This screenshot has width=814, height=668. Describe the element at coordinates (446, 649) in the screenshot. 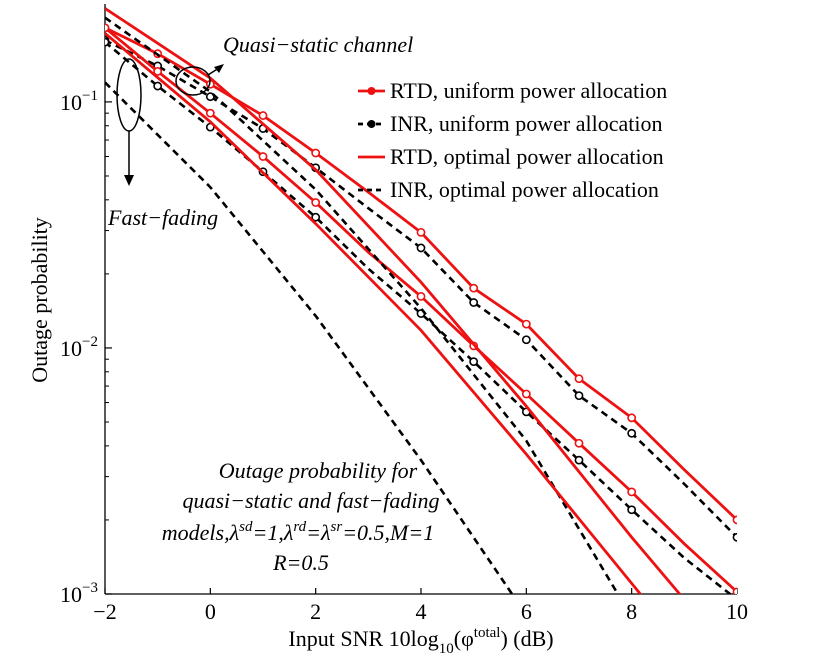

I see `x-label-sub: 10` at that location.